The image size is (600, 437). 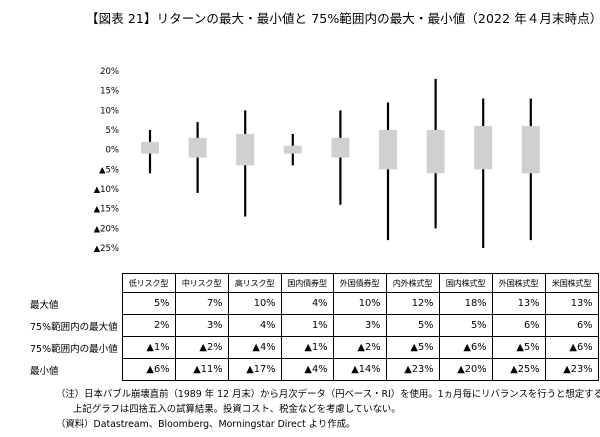 I want to click on table-header-cell: 外国株式型, so click(x=518, y=283).